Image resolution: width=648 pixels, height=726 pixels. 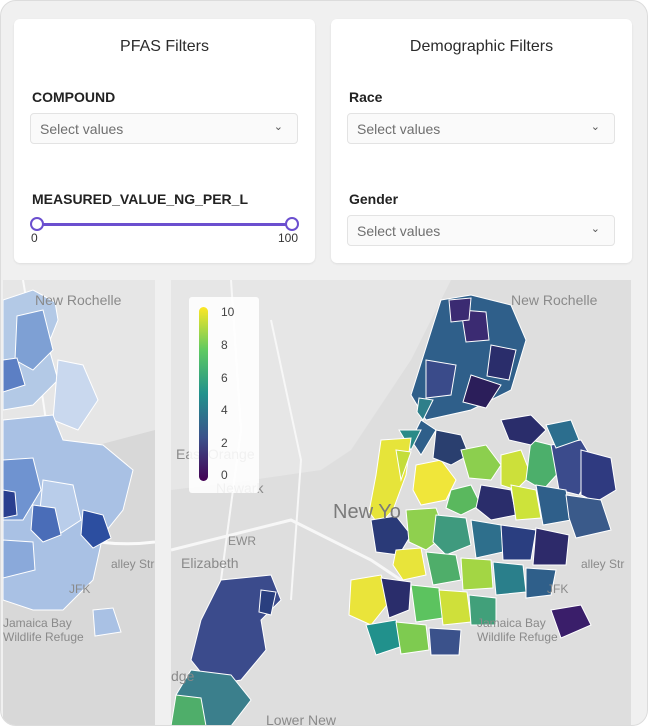 What do you see at coordinates (224, 410) in the screenshot?
I see `legend-tick: 4` at bounding box center [224, 410].